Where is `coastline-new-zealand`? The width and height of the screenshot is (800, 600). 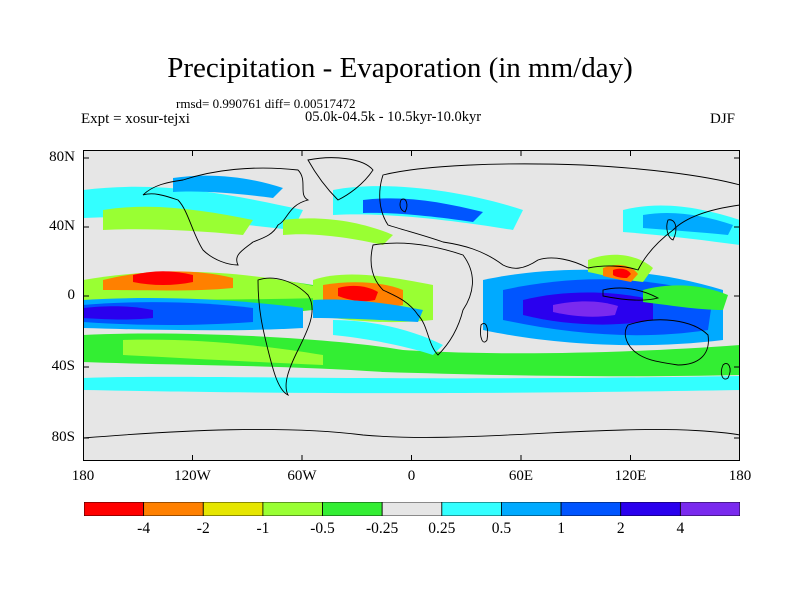
coastline-new-zealand is located at coordinates (725, 371).